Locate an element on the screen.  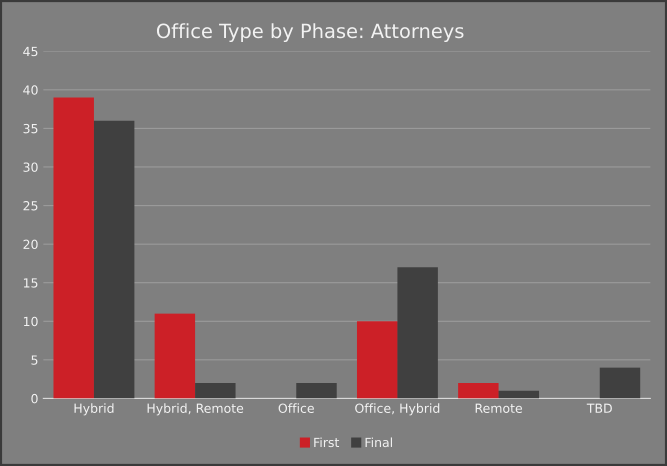
x-tick-label: Hybrid, Remote is located at coordinates (196, 409).